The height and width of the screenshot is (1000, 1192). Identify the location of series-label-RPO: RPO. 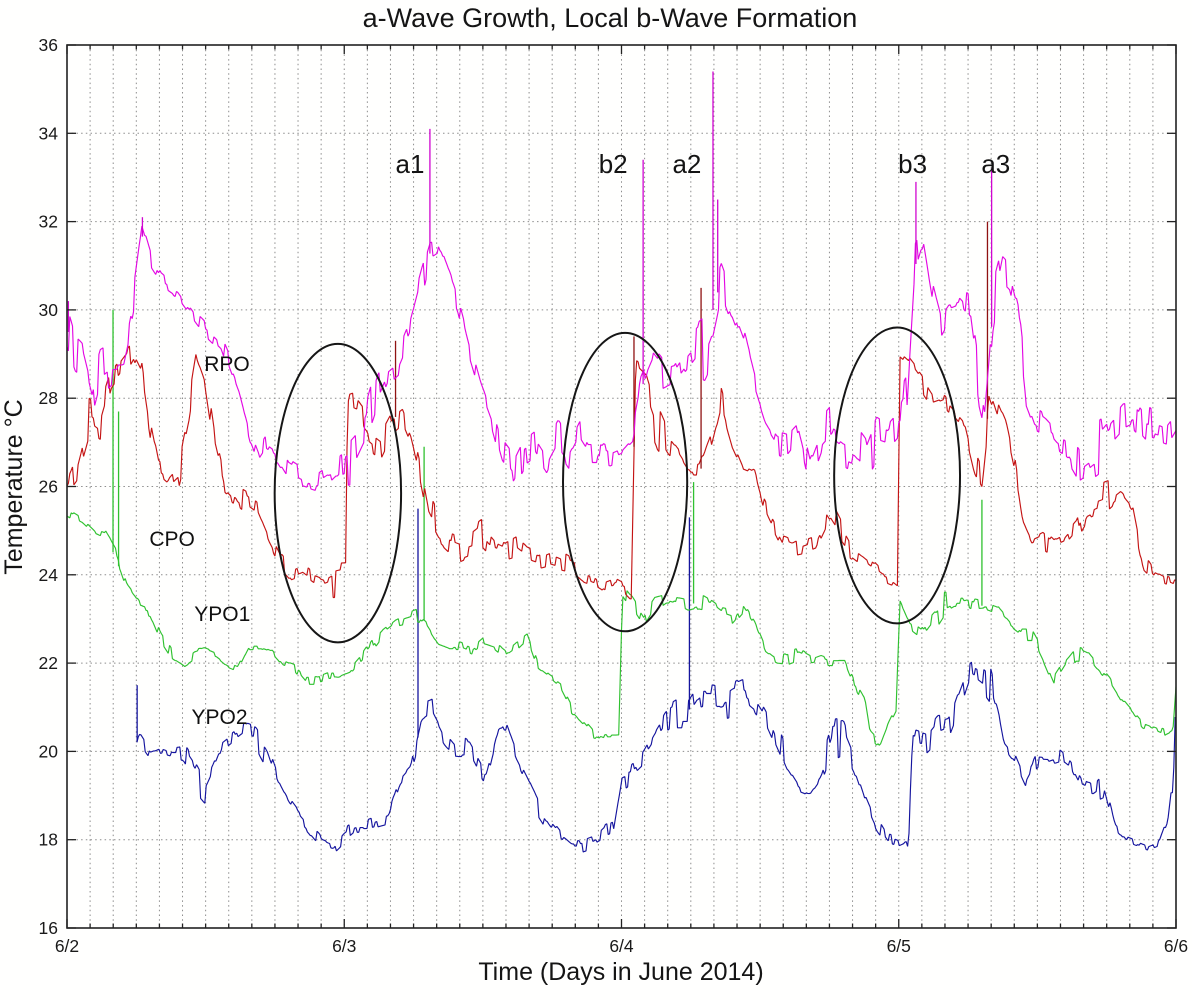
(227, 364).